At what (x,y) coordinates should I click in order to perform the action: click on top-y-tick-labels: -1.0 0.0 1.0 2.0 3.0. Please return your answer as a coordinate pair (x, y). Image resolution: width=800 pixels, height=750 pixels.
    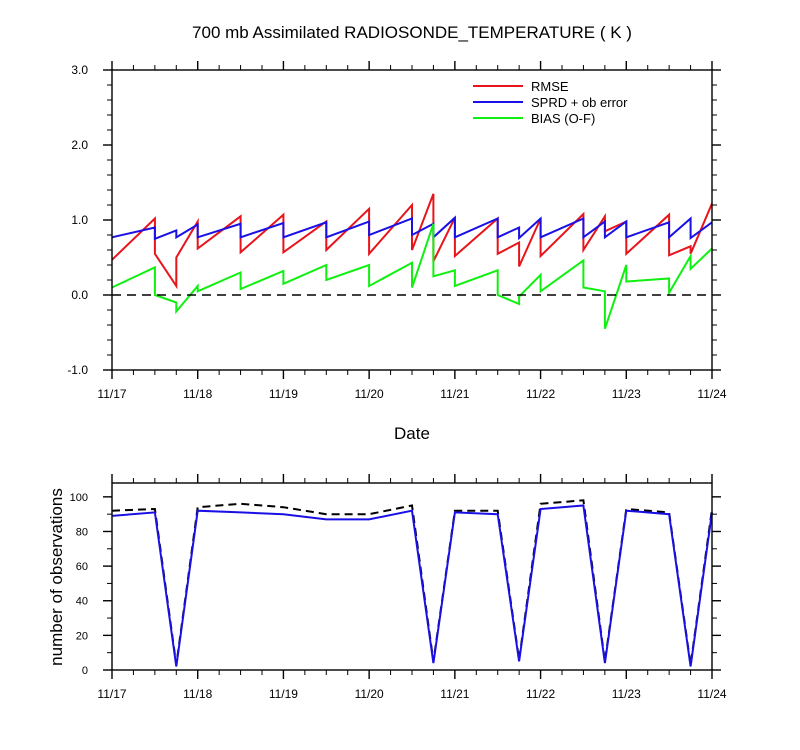
    Looking at the image, I should click on (77, 220).